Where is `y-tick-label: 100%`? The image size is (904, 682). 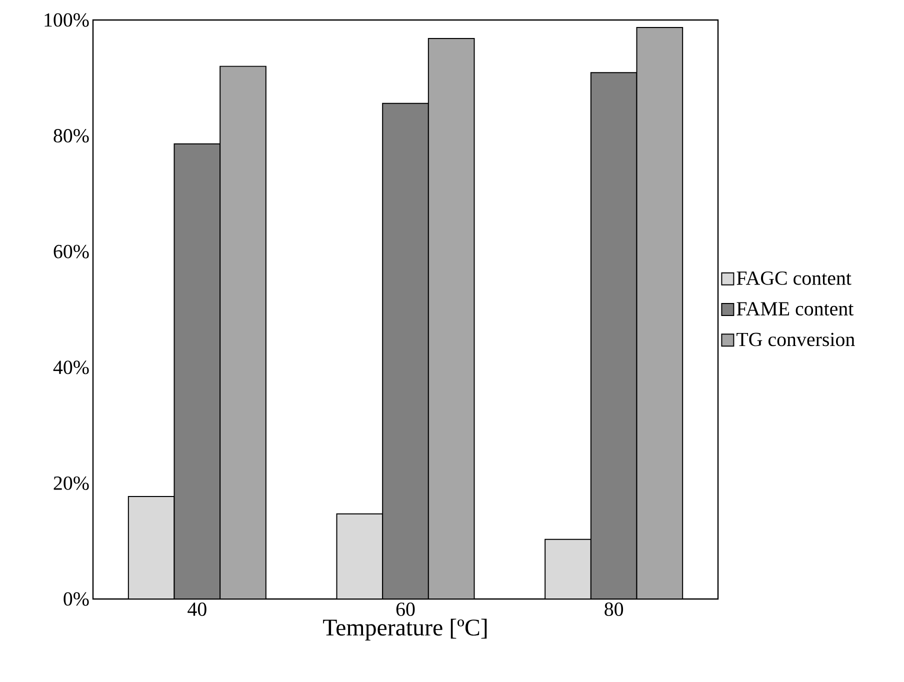 y-tick-label: 100% is located at coordinates (66, 20).